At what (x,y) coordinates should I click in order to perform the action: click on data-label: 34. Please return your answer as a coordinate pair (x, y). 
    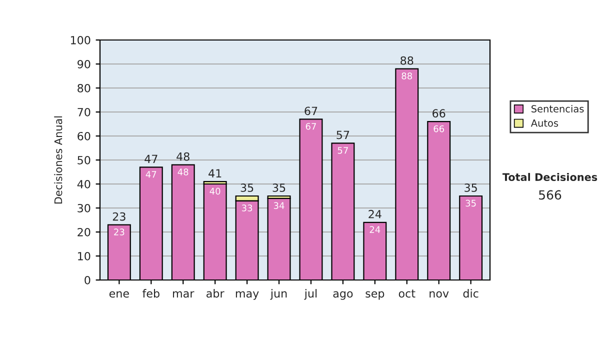
    Looking at the image, I should click on (279, 205).